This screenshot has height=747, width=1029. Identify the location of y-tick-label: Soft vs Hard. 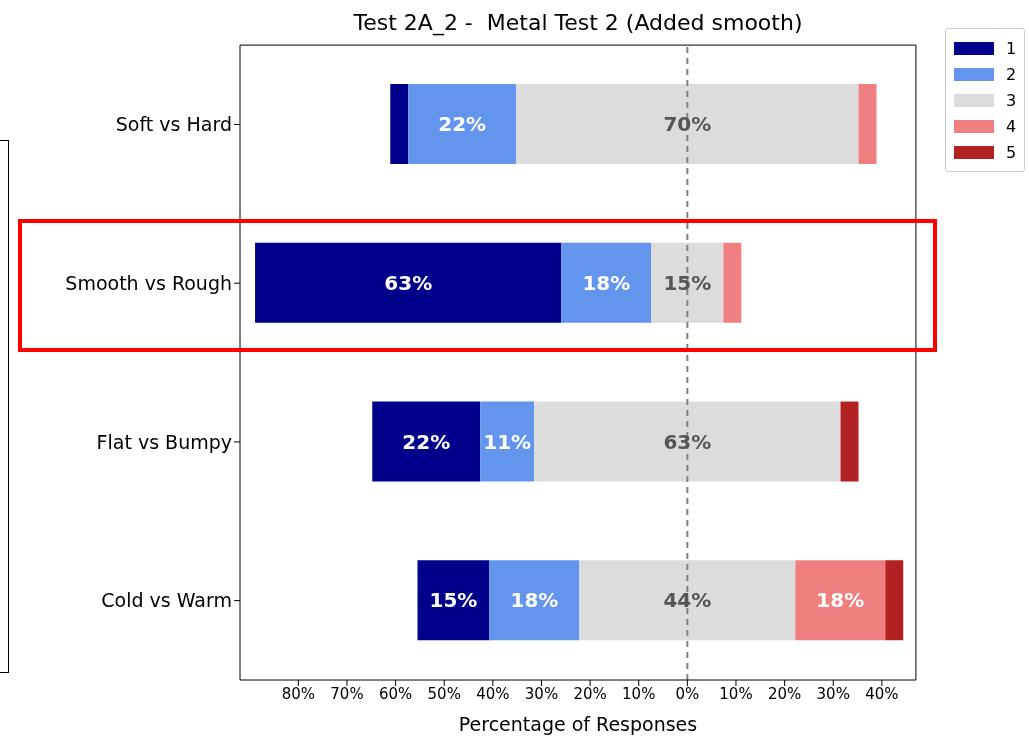
(173, 124).